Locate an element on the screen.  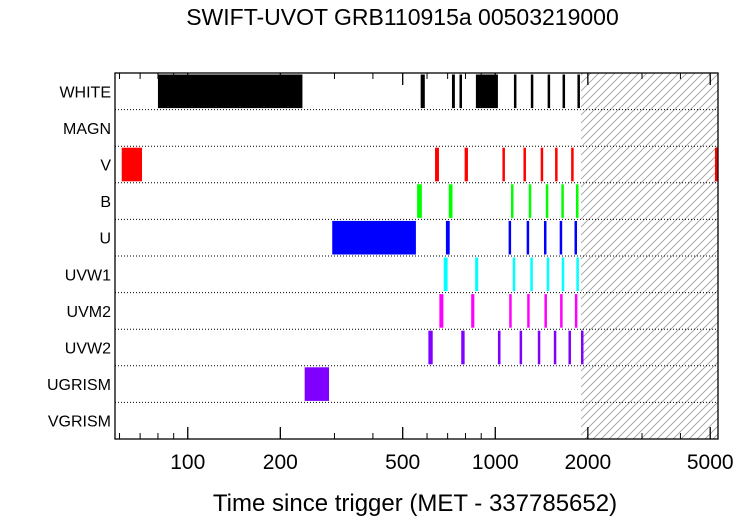
row-label-vgrism: VGRISM is located at coordinates (79, 422).